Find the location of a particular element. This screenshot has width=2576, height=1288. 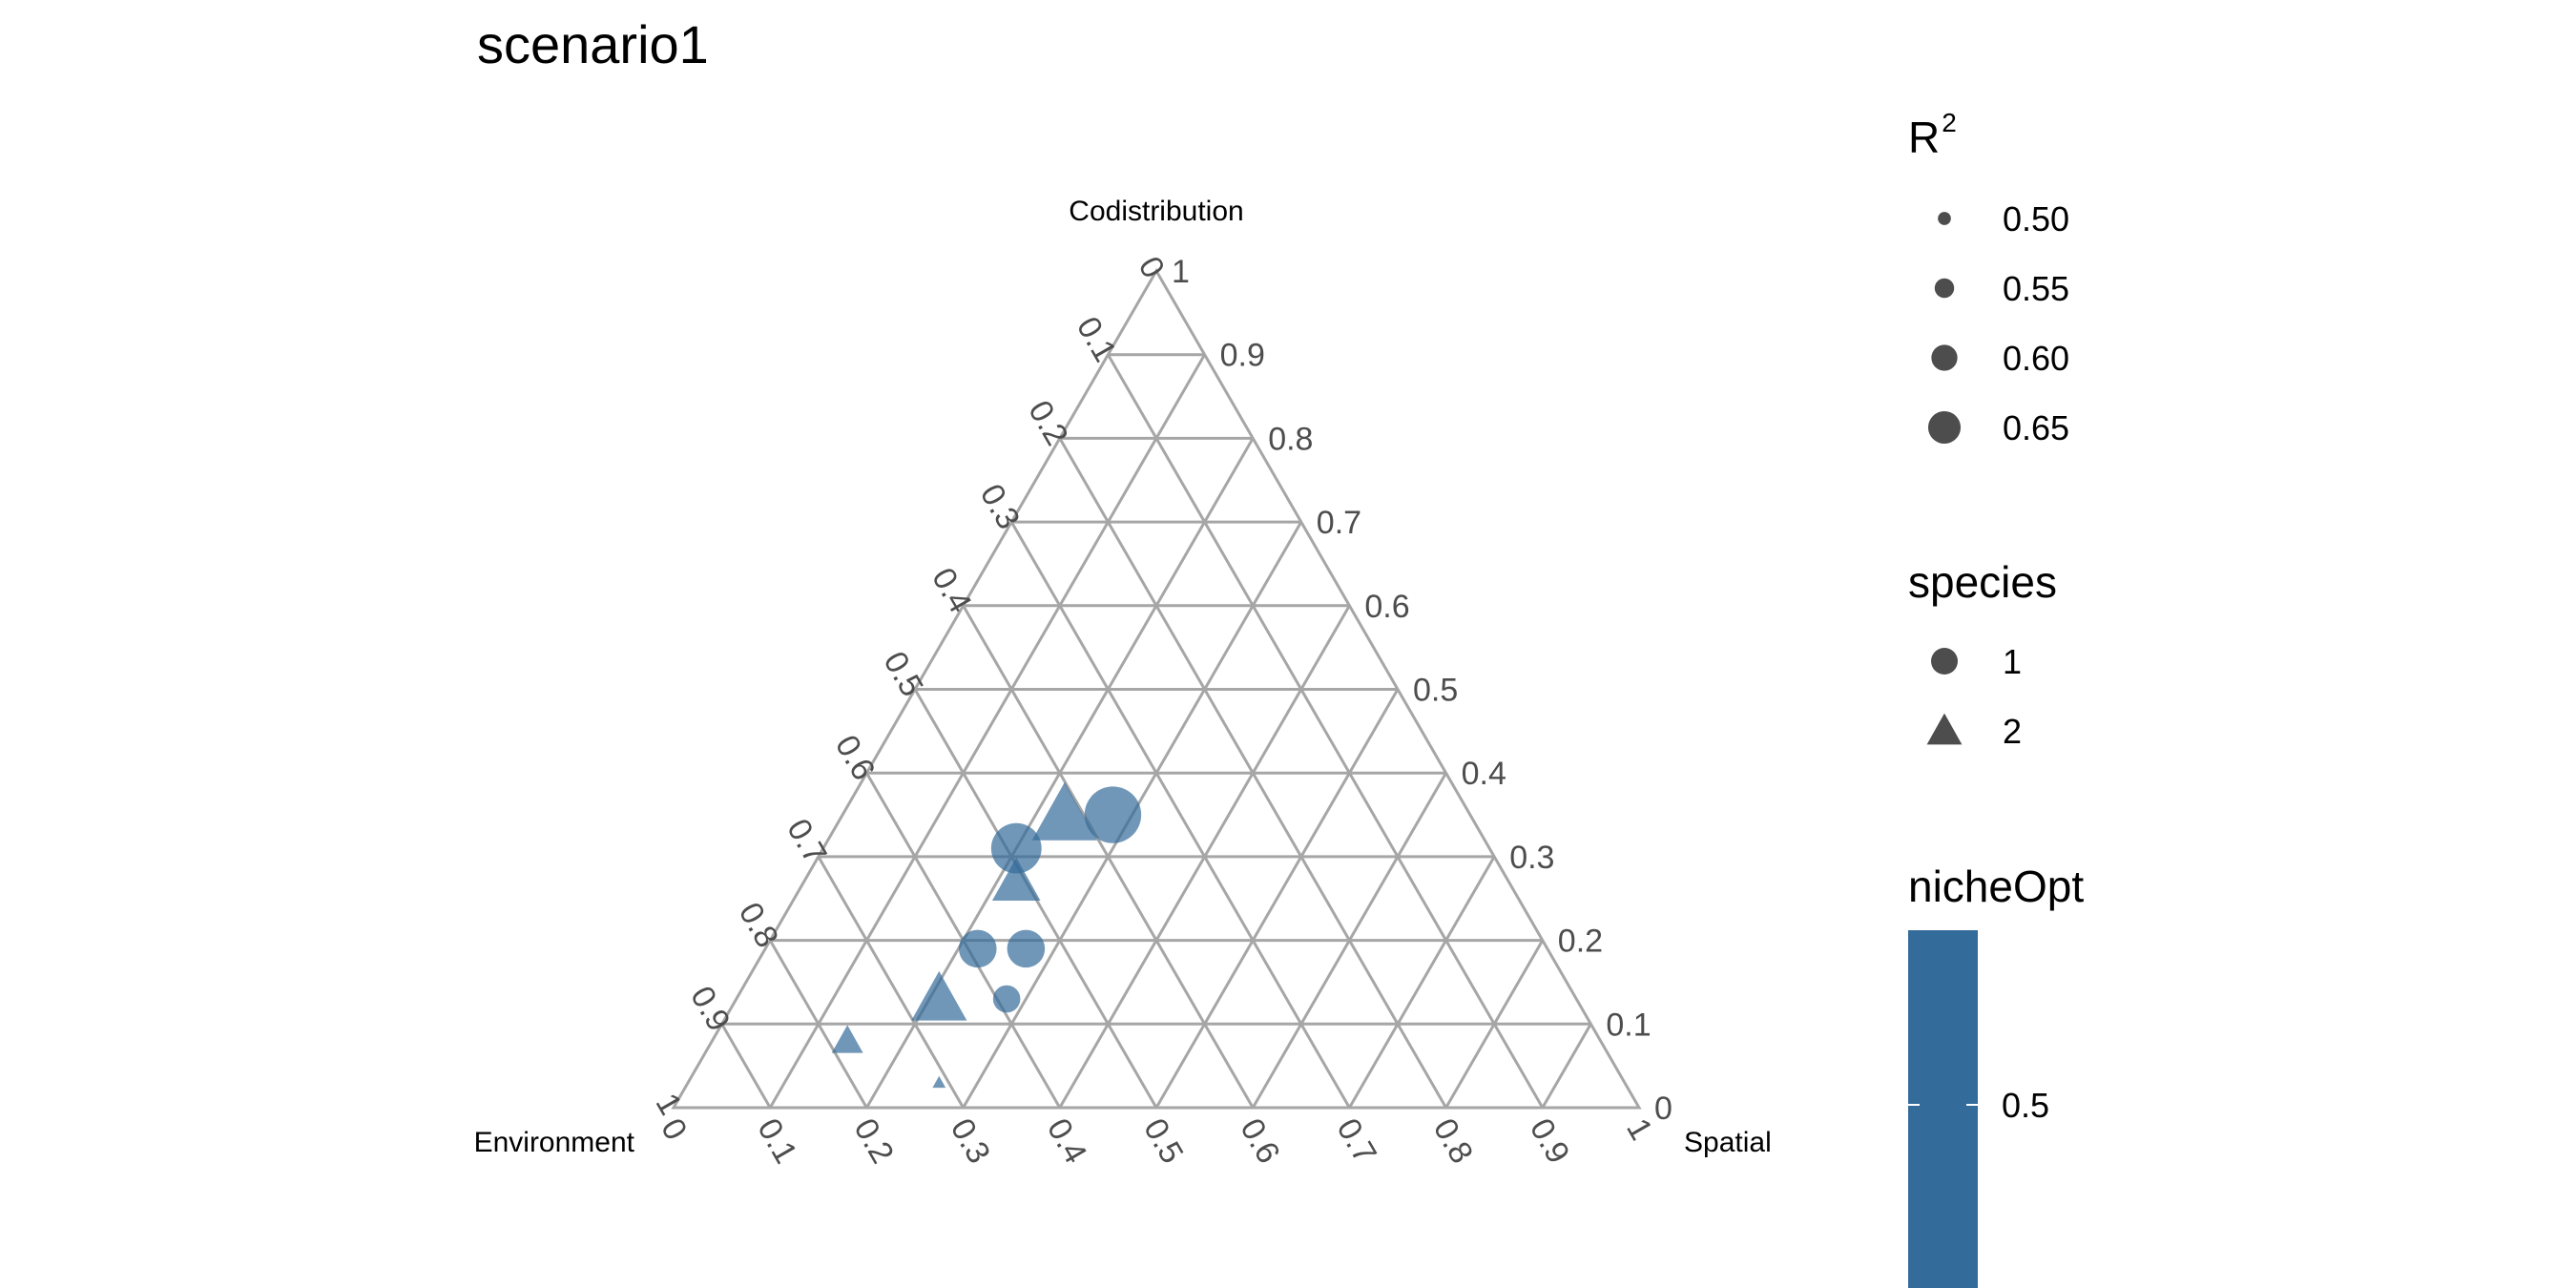

legend-r2: R2 0.50 0.55 0.60 0.65 is located at coordinates (1988, 277).